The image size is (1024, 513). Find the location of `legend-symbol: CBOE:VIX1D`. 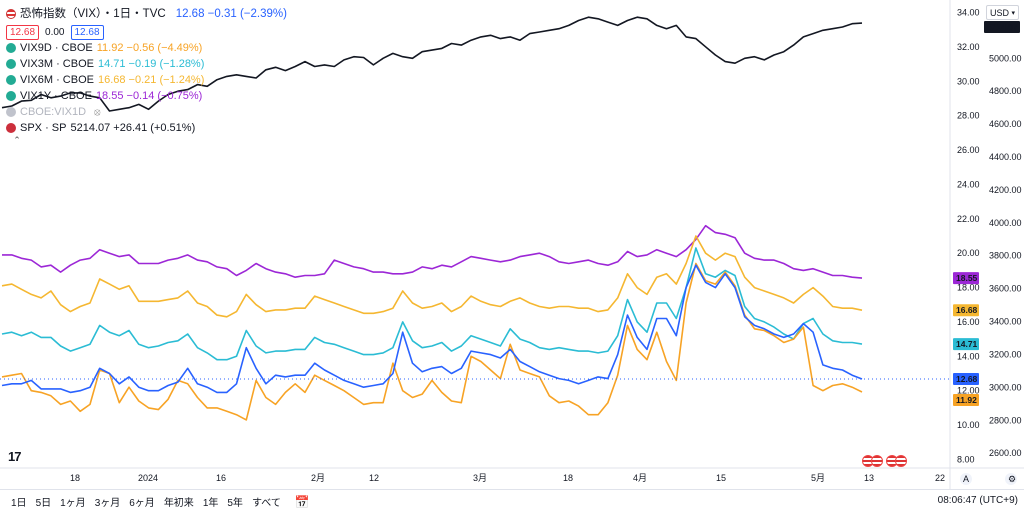

legend-symbol: CBOE:VIX1D is located at coordinates (53, 111).